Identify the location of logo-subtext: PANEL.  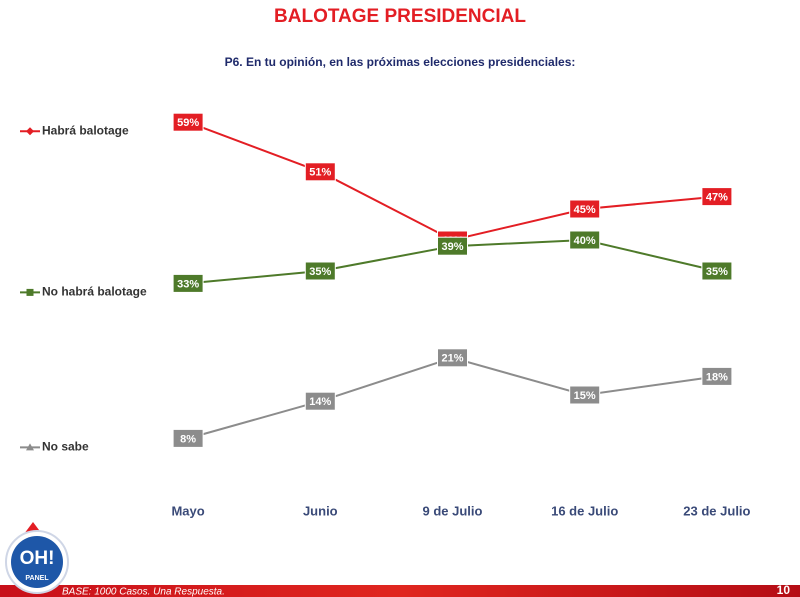
(37, 578).